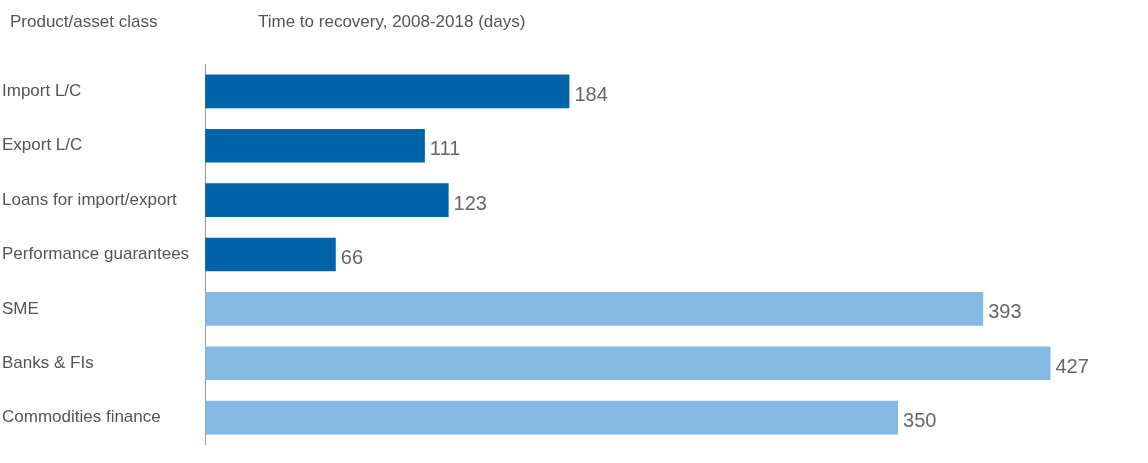 The width and height of the screenshot is (1148, 463). I want to click on data-label: 123, so click(470, 202).